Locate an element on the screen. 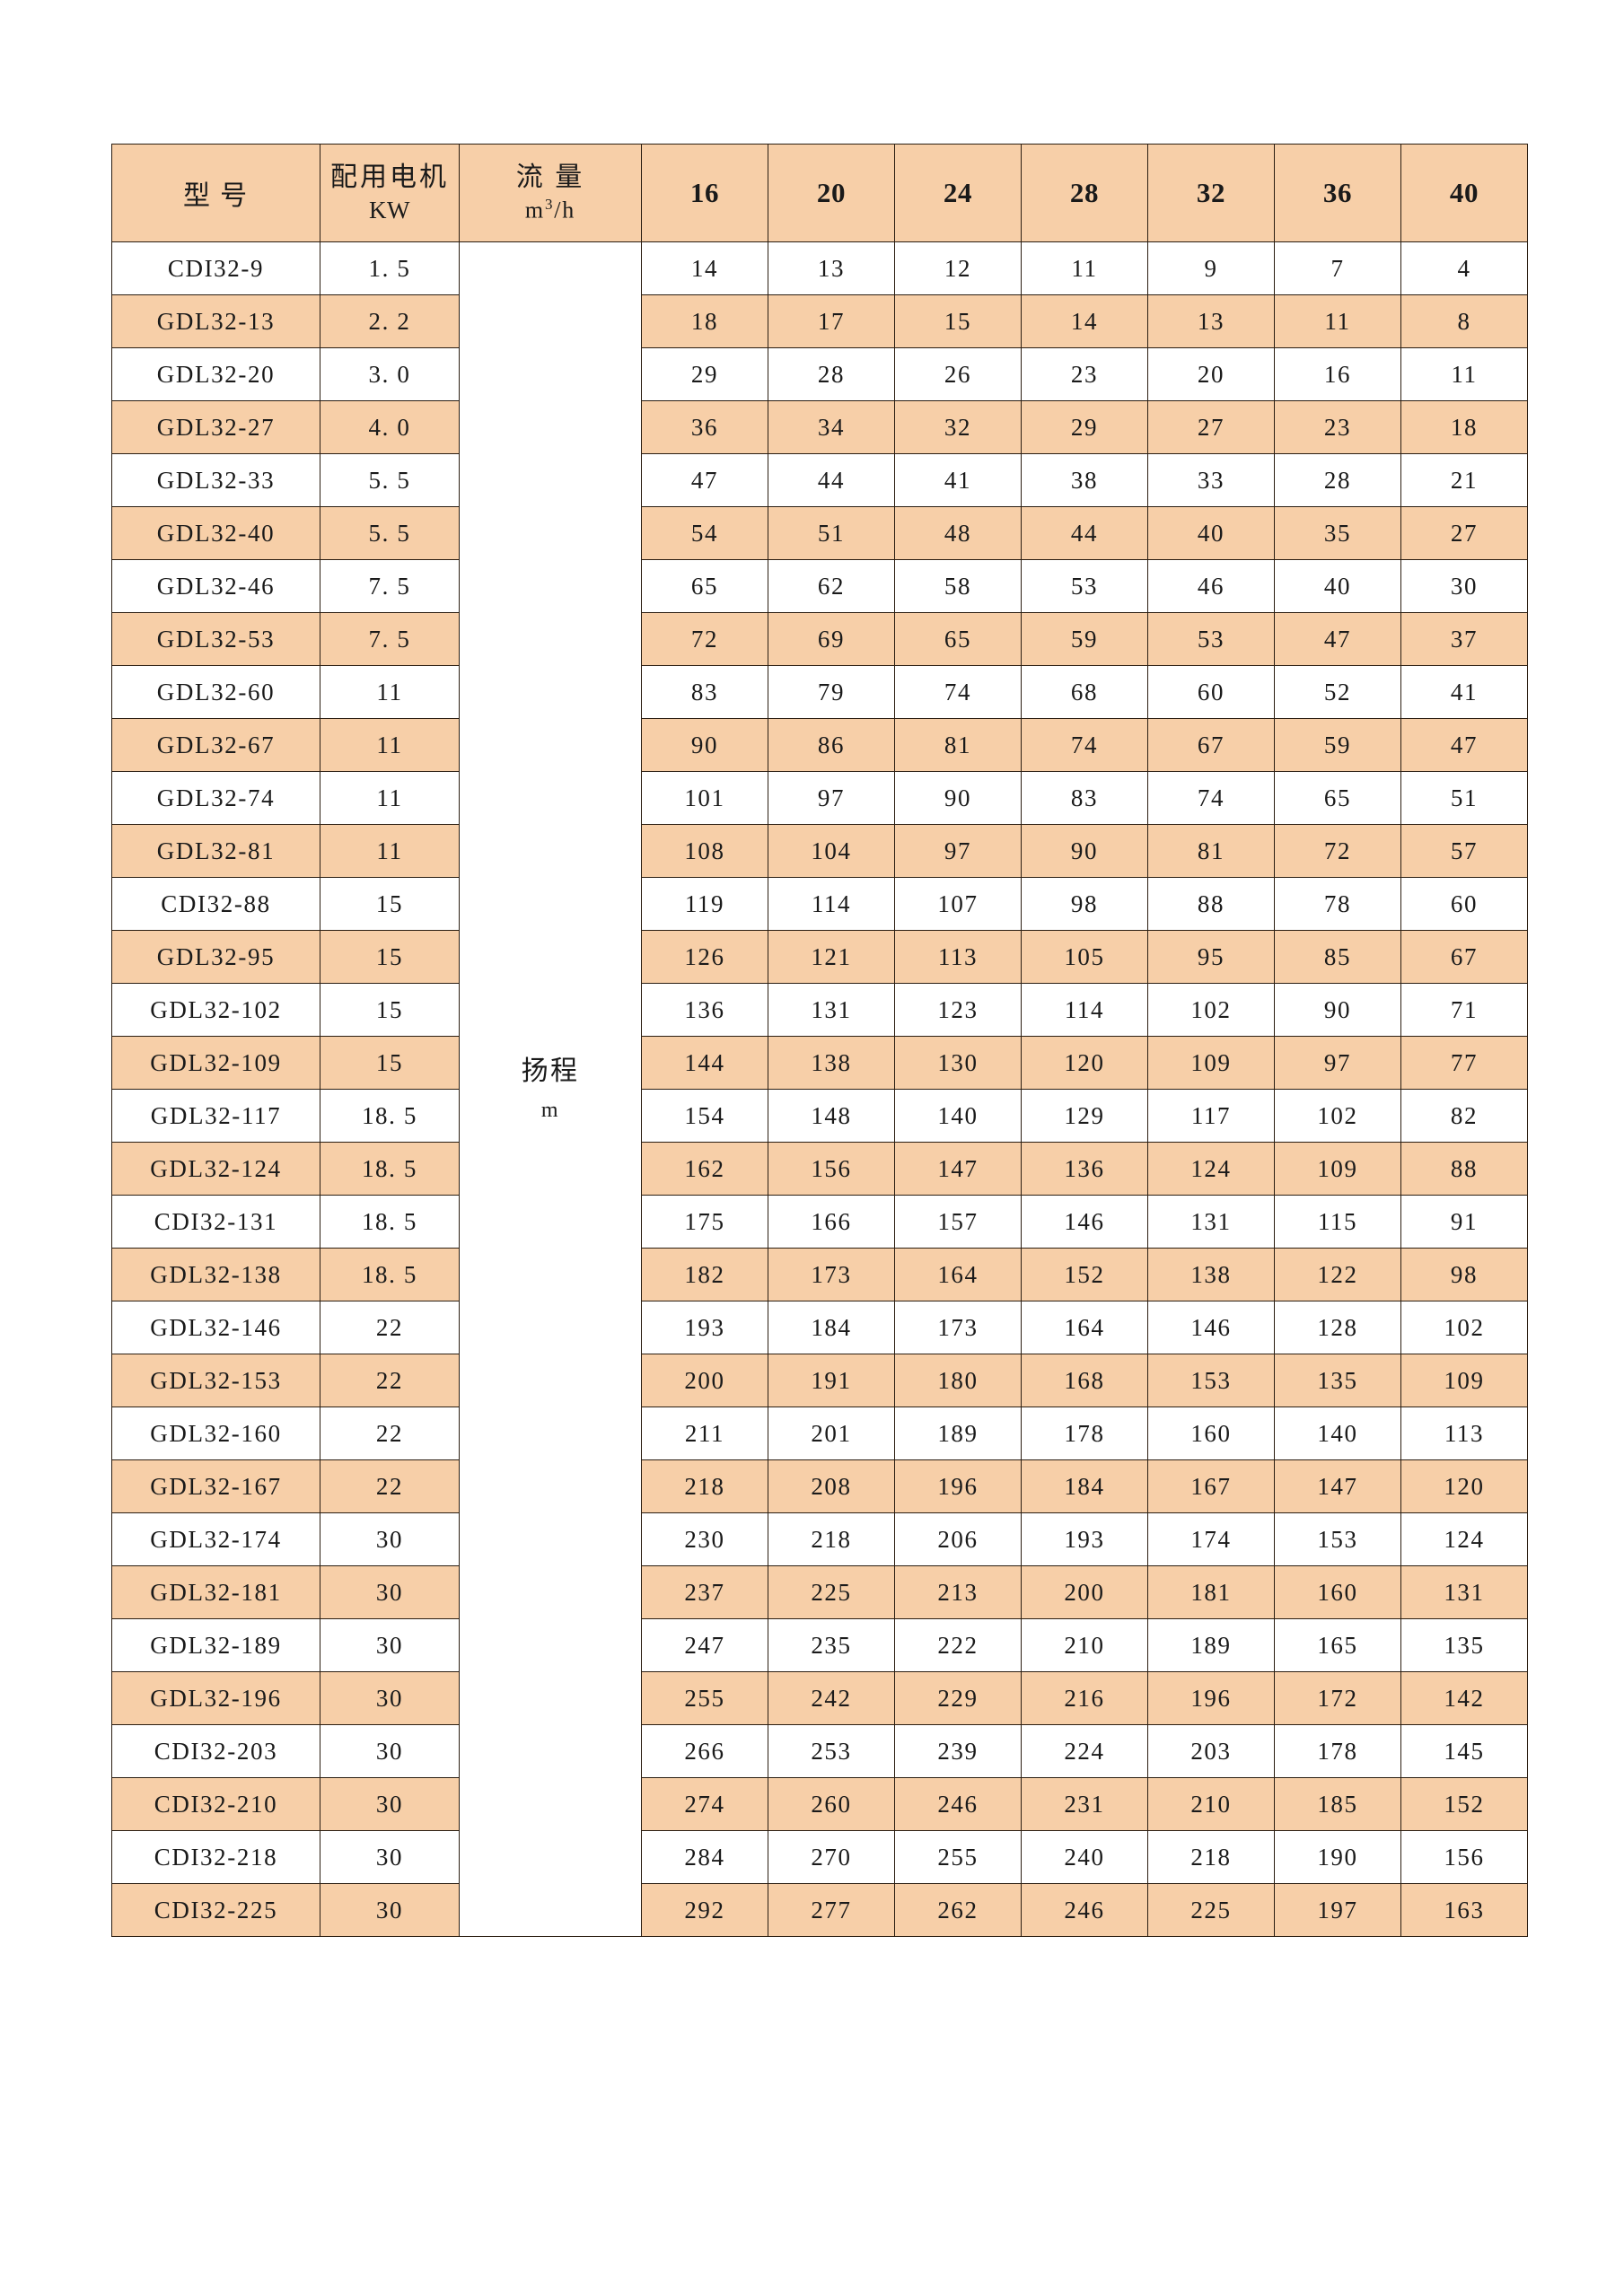 This screenshot has width=1624, height=2296. header-flow-column: 24 is located at coordinates (958, 193).